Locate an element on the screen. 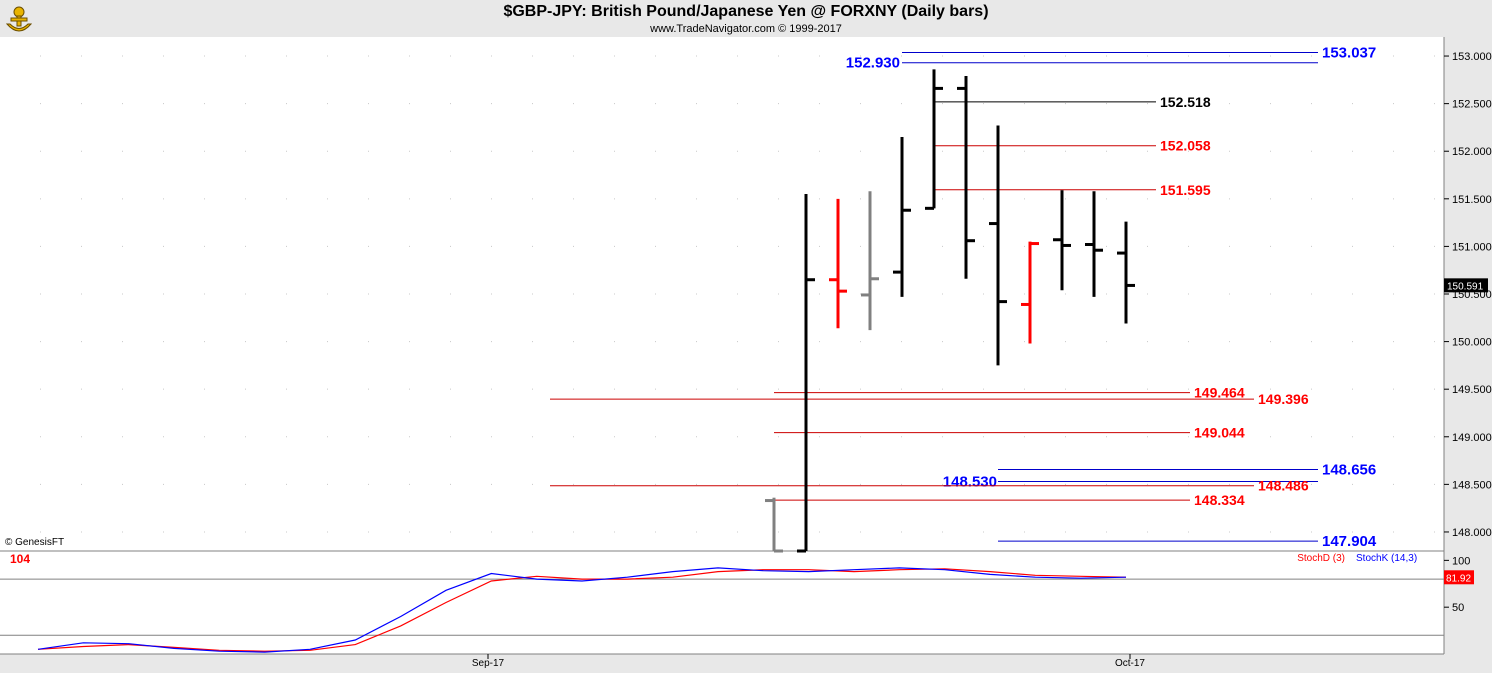 The height and width of the screenshot is (673, 1492). stoch-last-box is located at coordinates (1459, 577).